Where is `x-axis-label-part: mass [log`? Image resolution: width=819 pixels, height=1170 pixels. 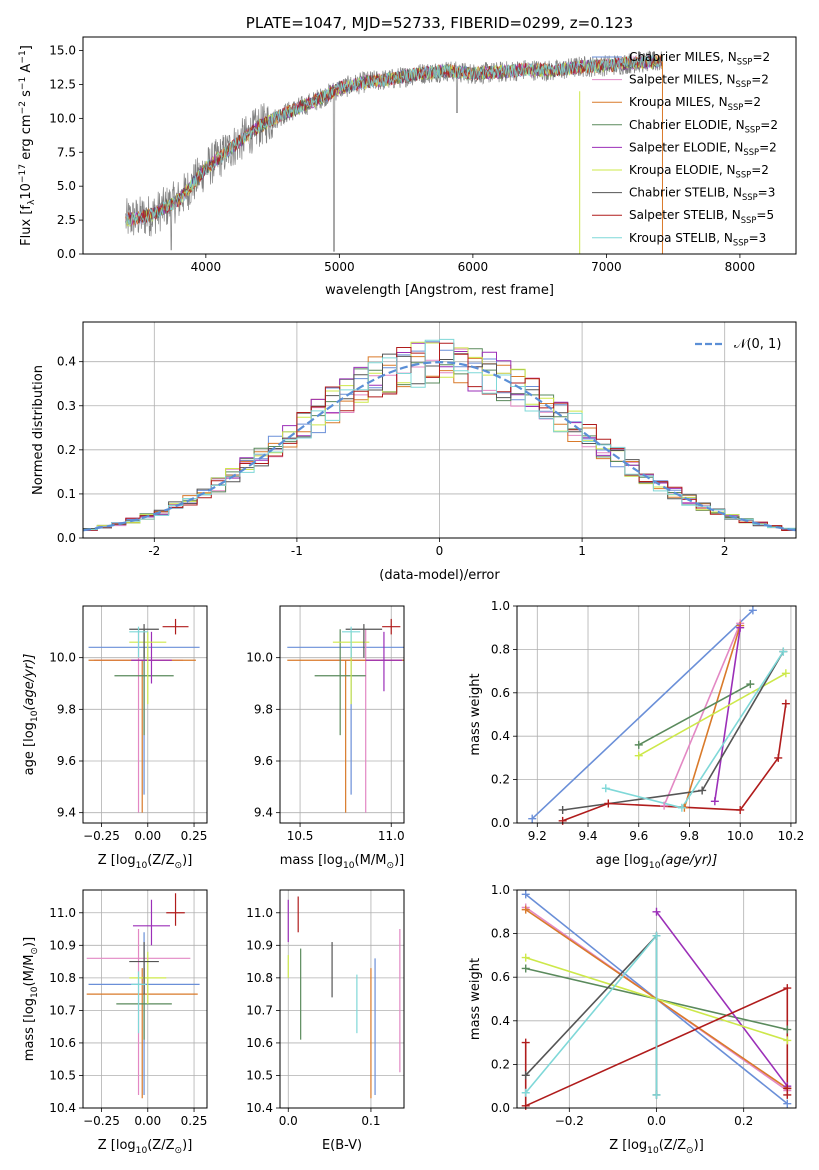
x-axis-label-part: mass [log is located at coordinates (311, 860).